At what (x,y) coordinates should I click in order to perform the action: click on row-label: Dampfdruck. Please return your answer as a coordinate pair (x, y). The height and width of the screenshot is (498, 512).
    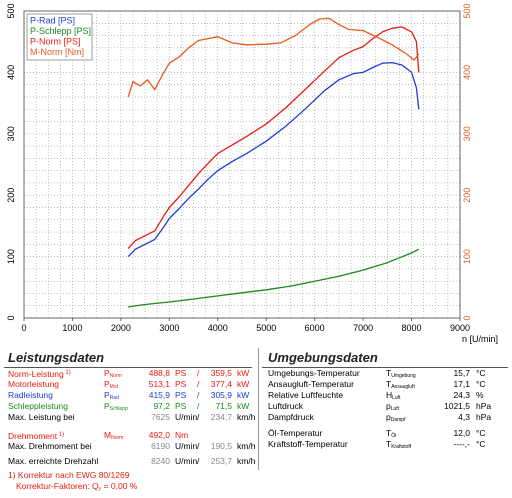
    Looking at the image, I should click on (291, 417).